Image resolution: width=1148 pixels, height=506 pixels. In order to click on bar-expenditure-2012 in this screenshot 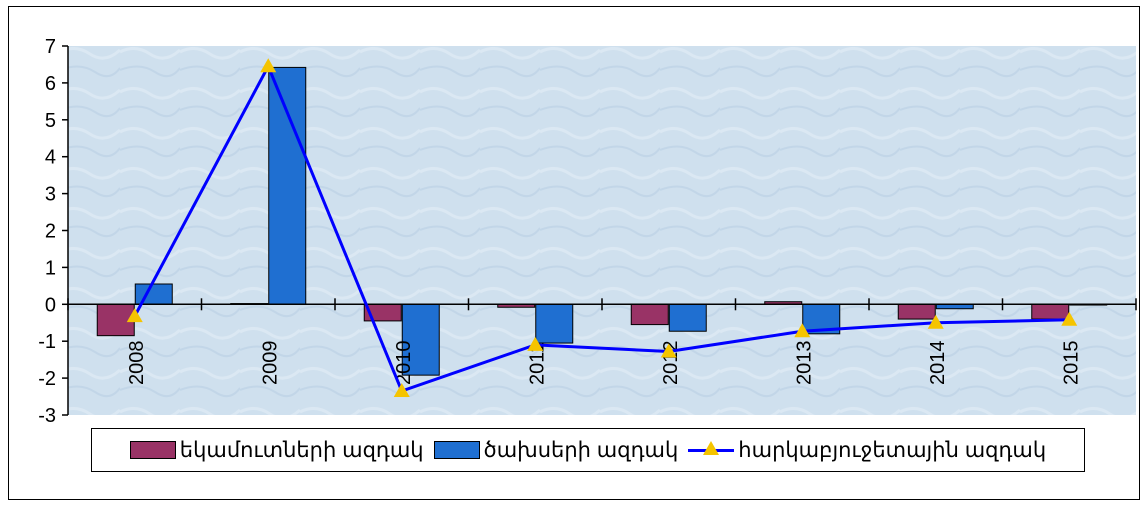, I will do `click(687, 317)`.